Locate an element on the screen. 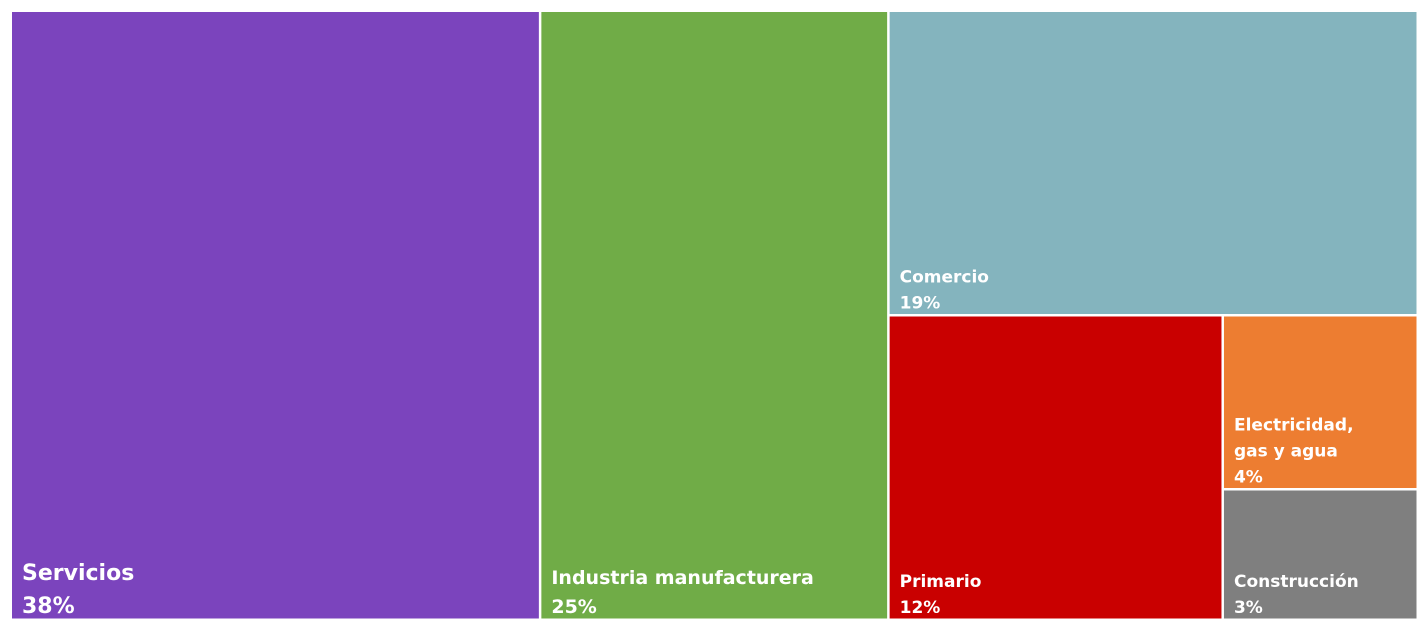 This screenshot has height=621, width=1419. tile-value-label: 4% is located at coordinates (1248, 478).